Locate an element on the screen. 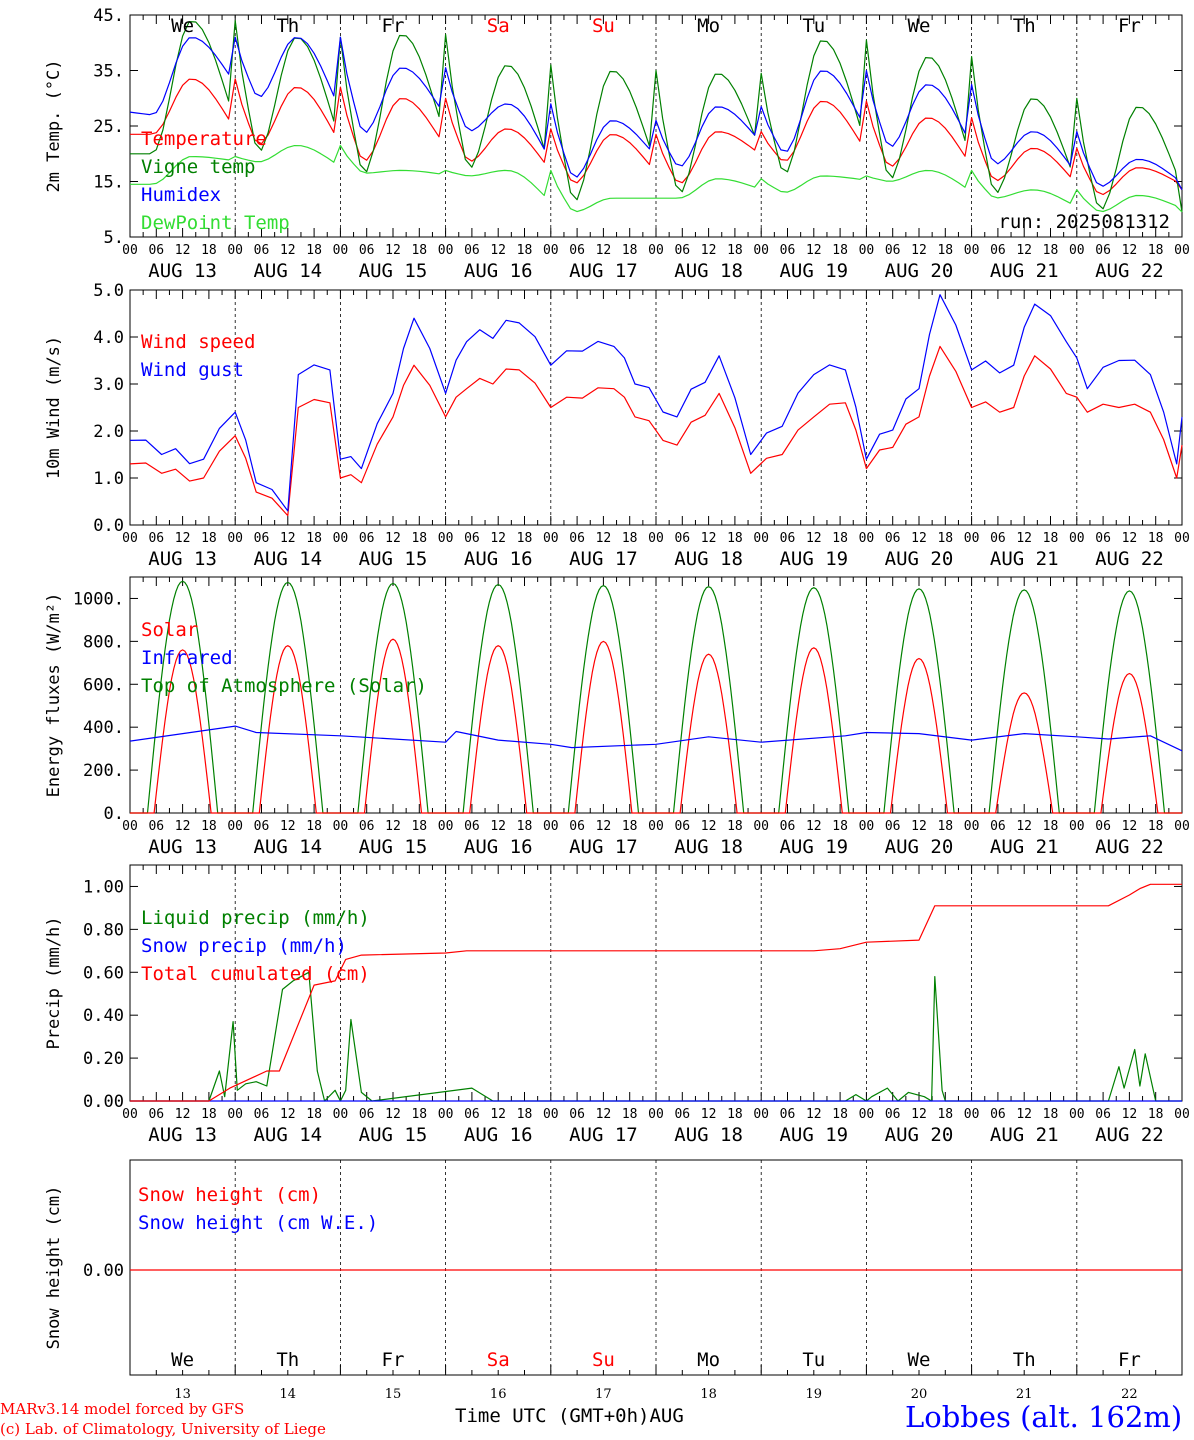 This screenshot has width=1194, height=1440. y-tick-label: 400. is located at coordinates (103, 728).